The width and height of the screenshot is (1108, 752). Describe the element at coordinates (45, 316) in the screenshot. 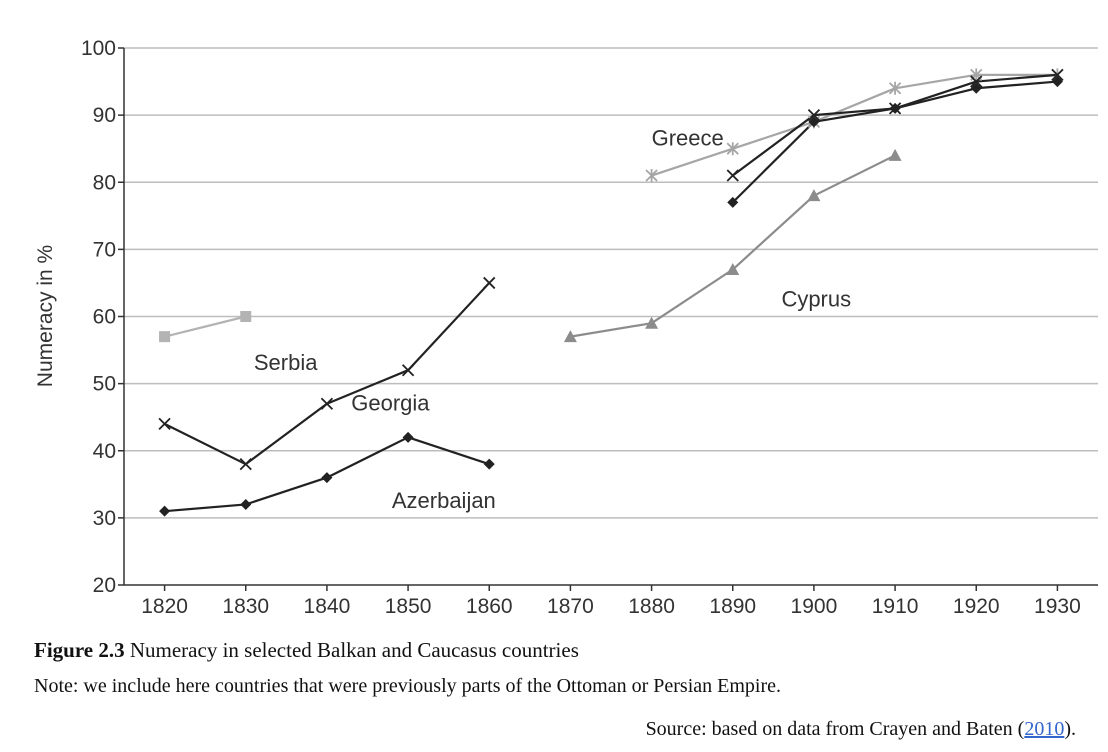

I see `y-axis-label: Numeracy in %` at that location.